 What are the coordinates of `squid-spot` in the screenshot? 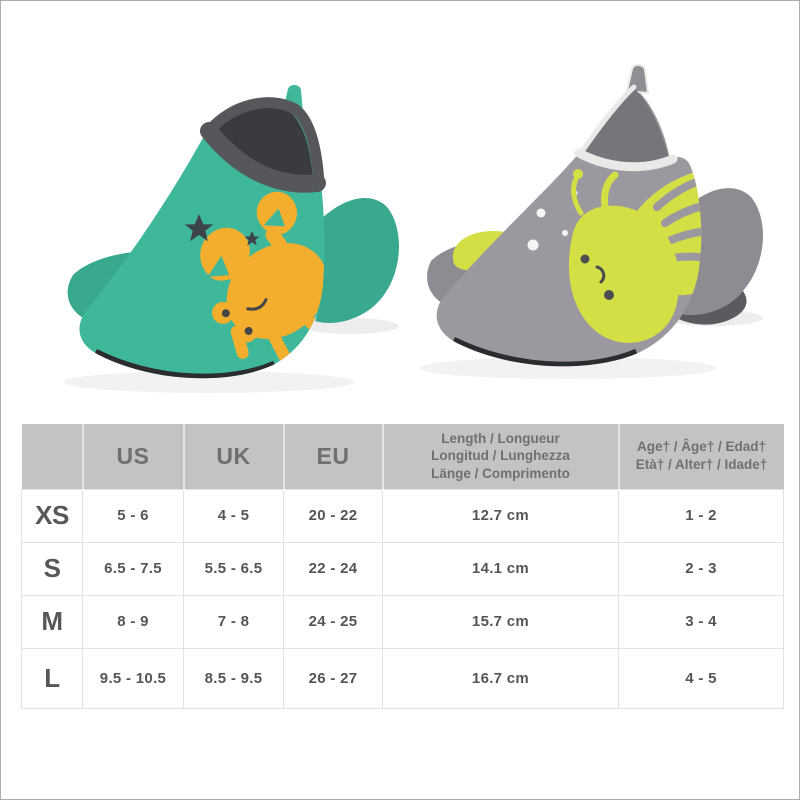 It's located at (609, 295).